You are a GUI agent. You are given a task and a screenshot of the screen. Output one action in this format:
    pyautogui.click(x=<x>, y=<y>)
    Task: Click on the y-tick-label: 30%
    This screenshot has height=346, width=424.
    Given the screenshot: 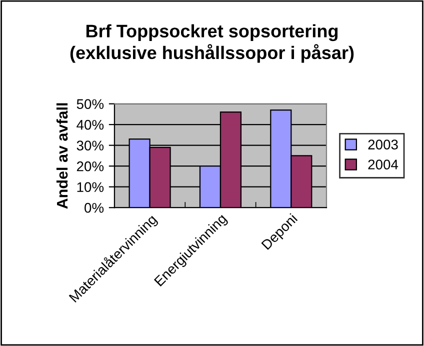 What is the action you would take?
    pyautogui.click(x=90, y=145)
    